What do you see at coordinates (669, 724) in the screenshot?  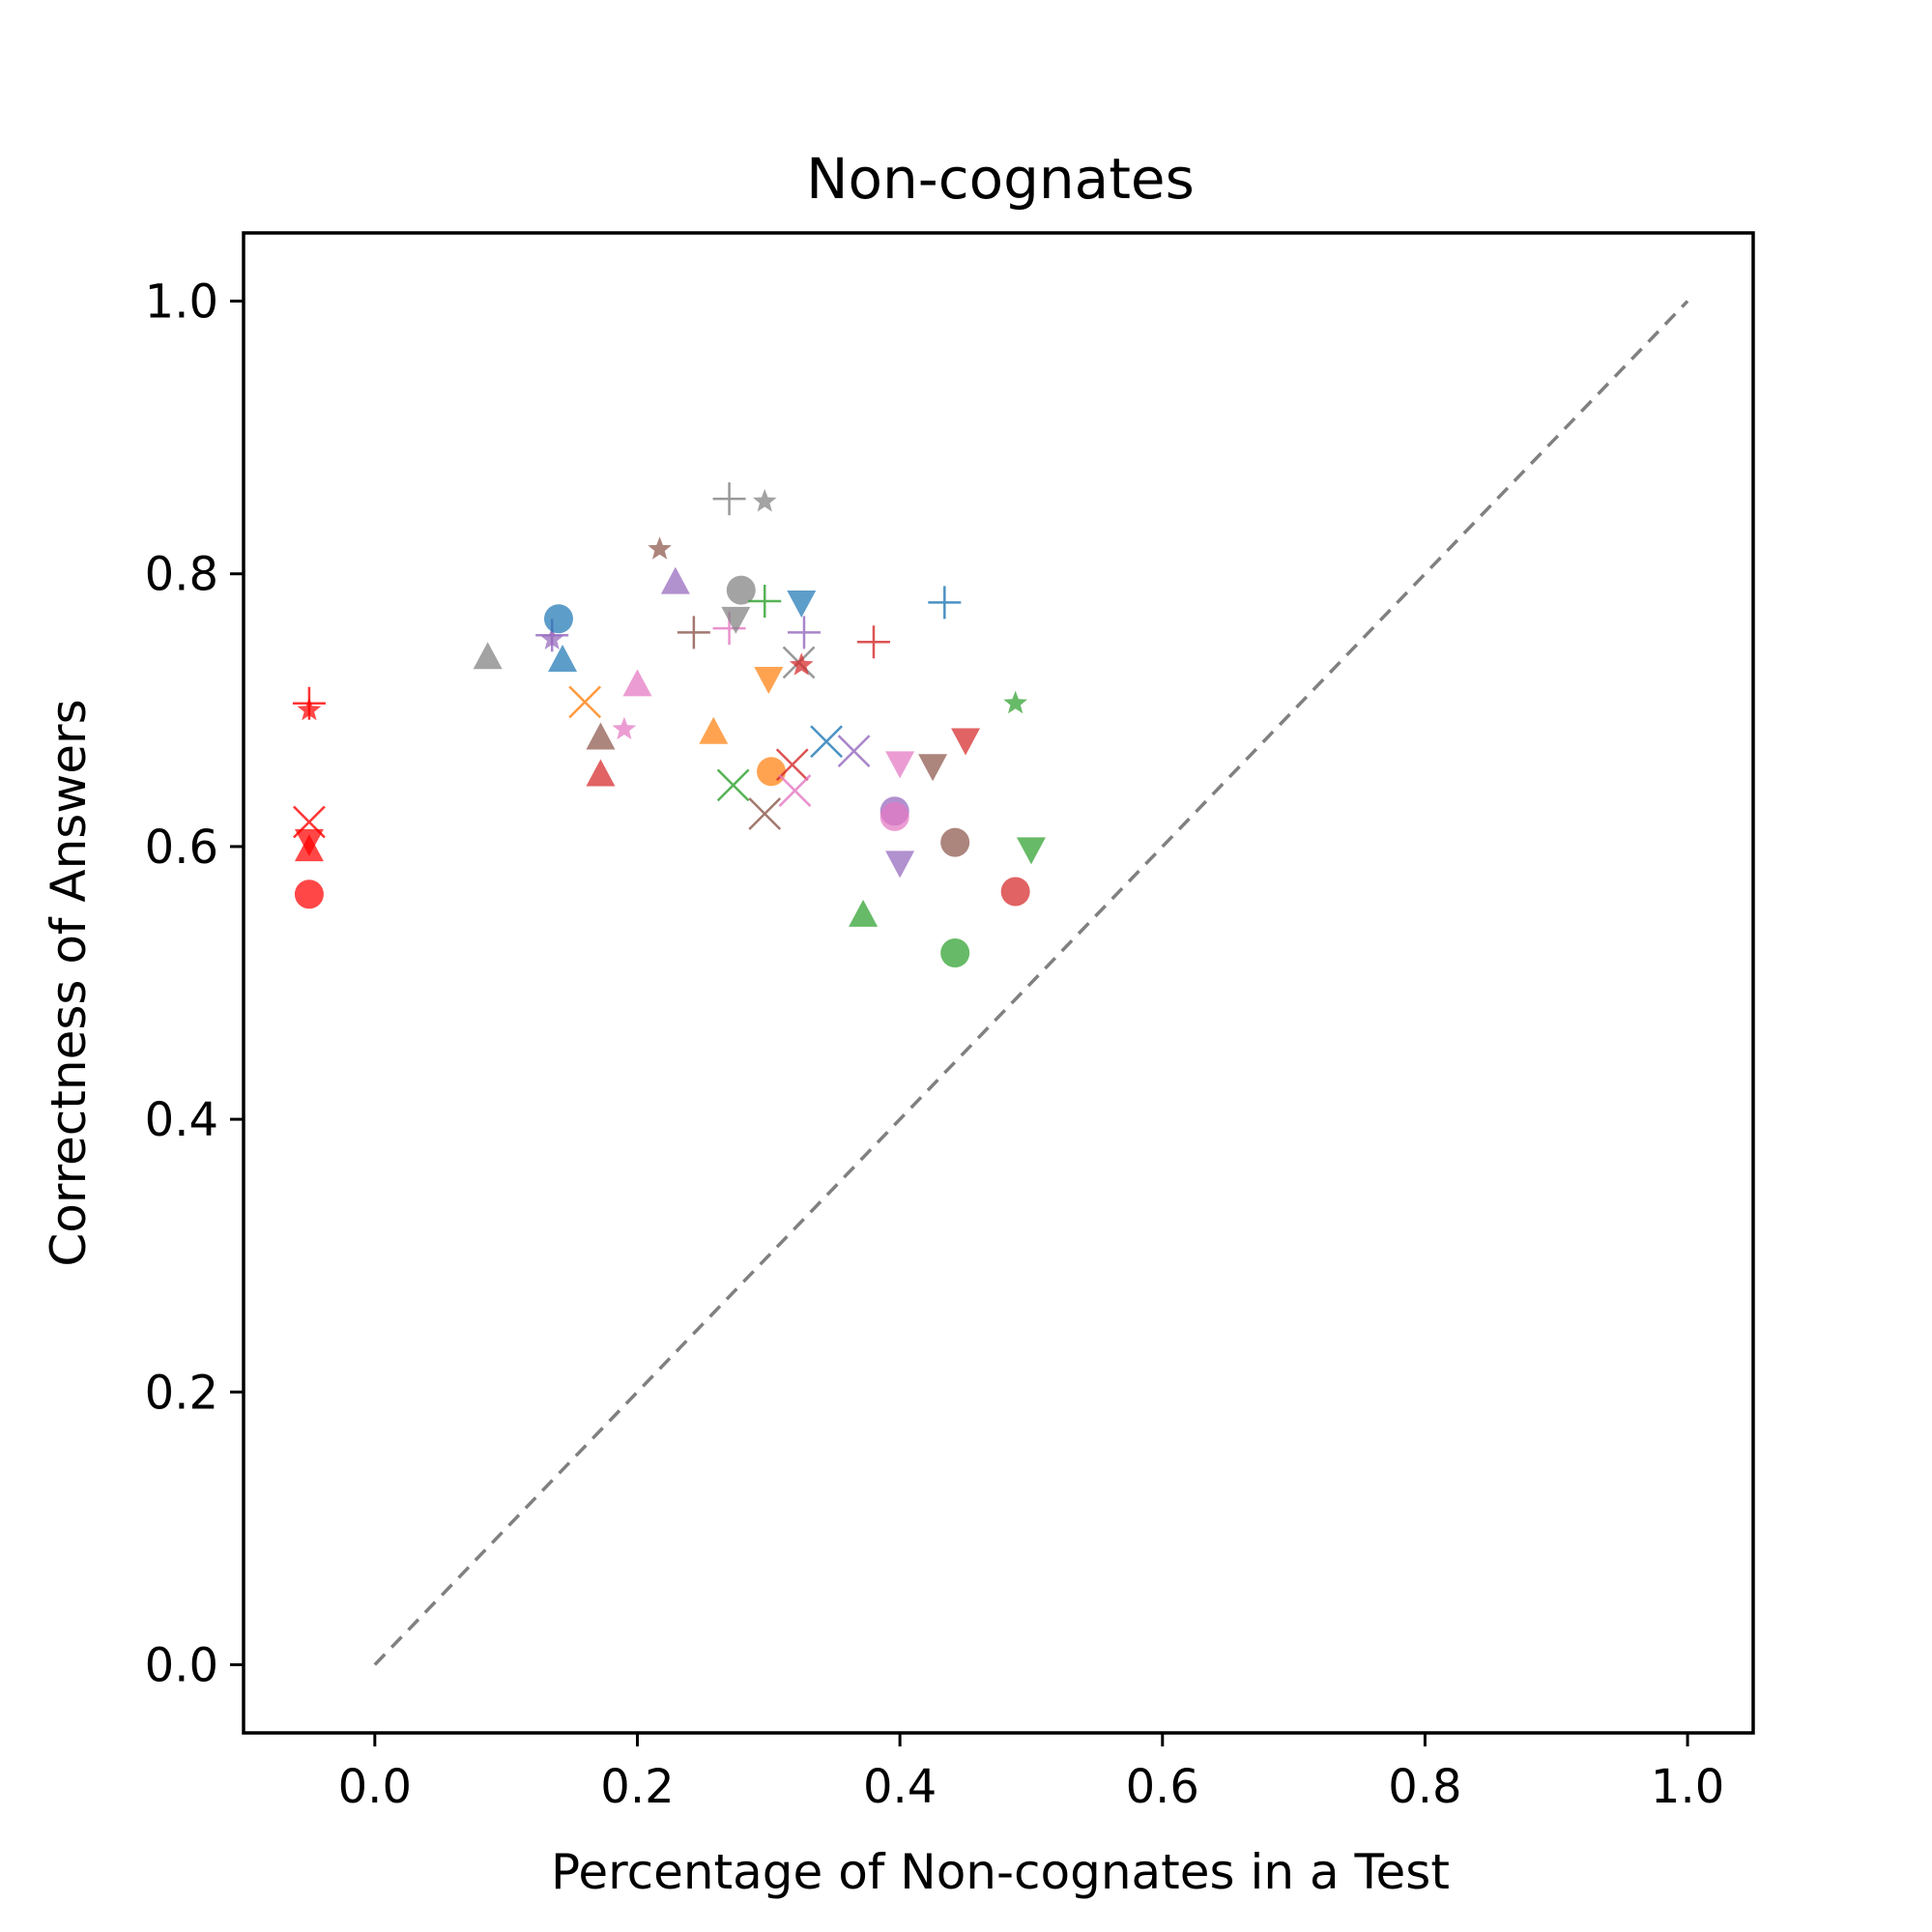 I see `points-layer` at bounding box center [669, 724].